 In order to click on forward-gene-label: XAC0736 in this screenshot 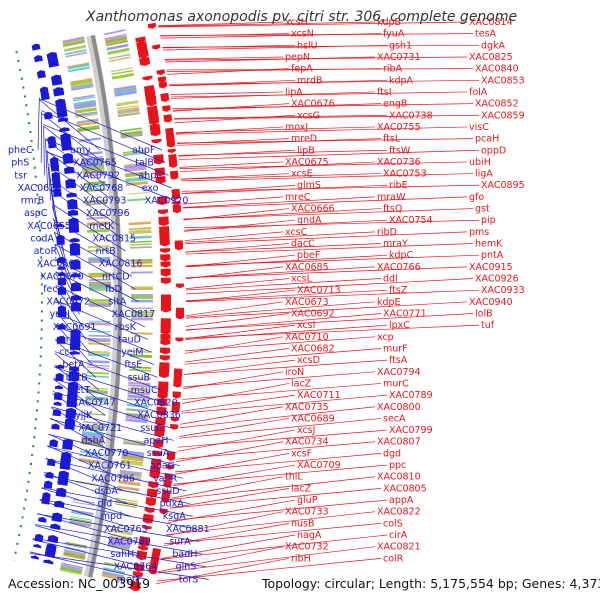, I will do `click(399, 162)`.